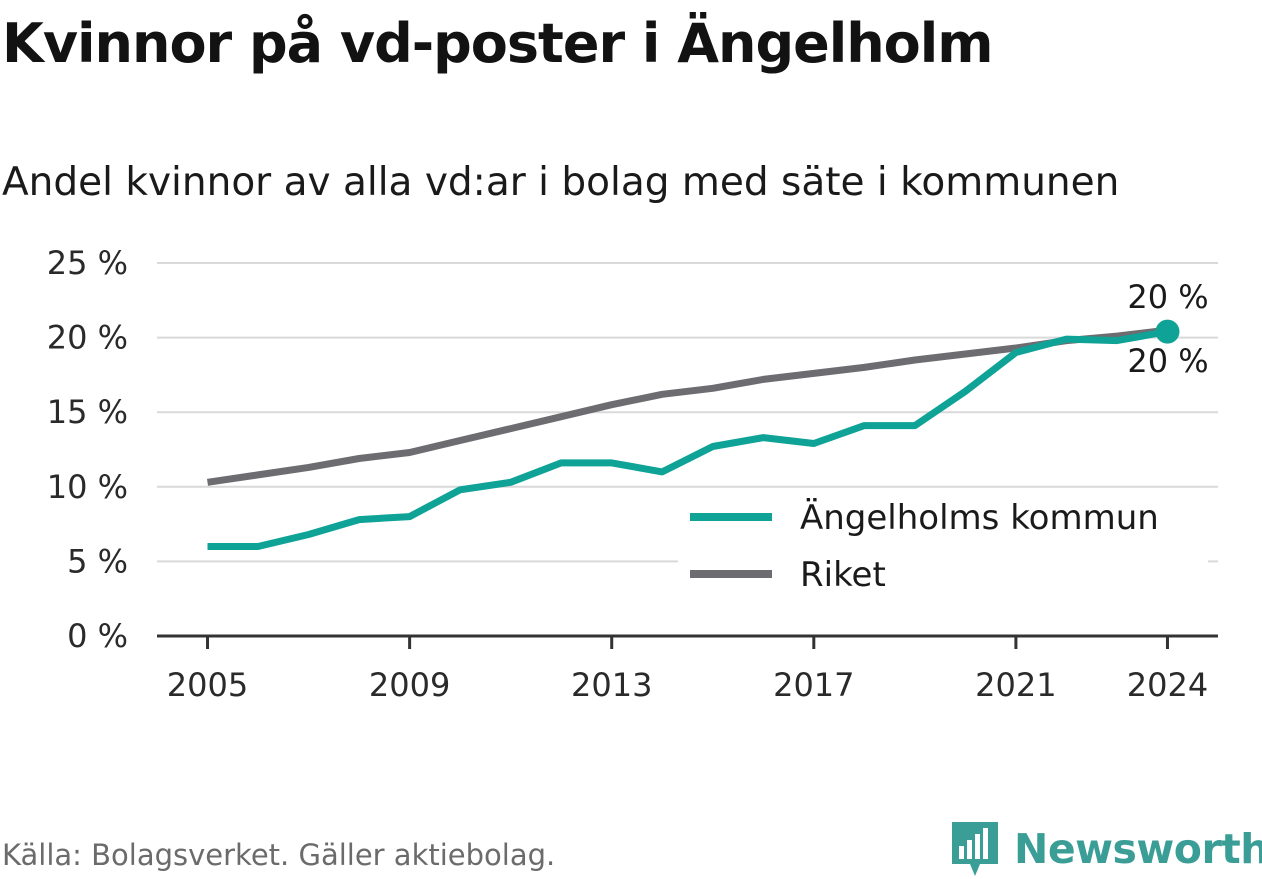  I want to click on x-tick-label-2009: 2009, so click(409, 685).